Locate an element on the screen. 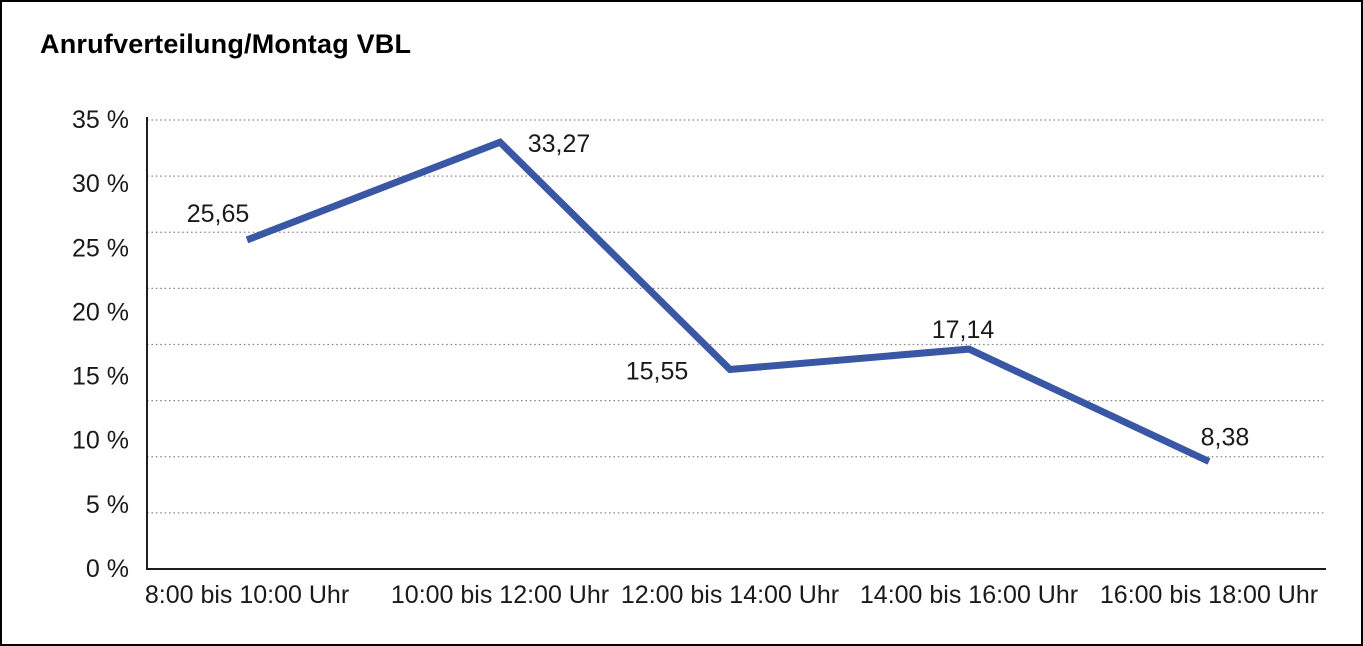 The image size is (1363, 646). data-point-label: 25,65 is located at coordinates (218, 214).